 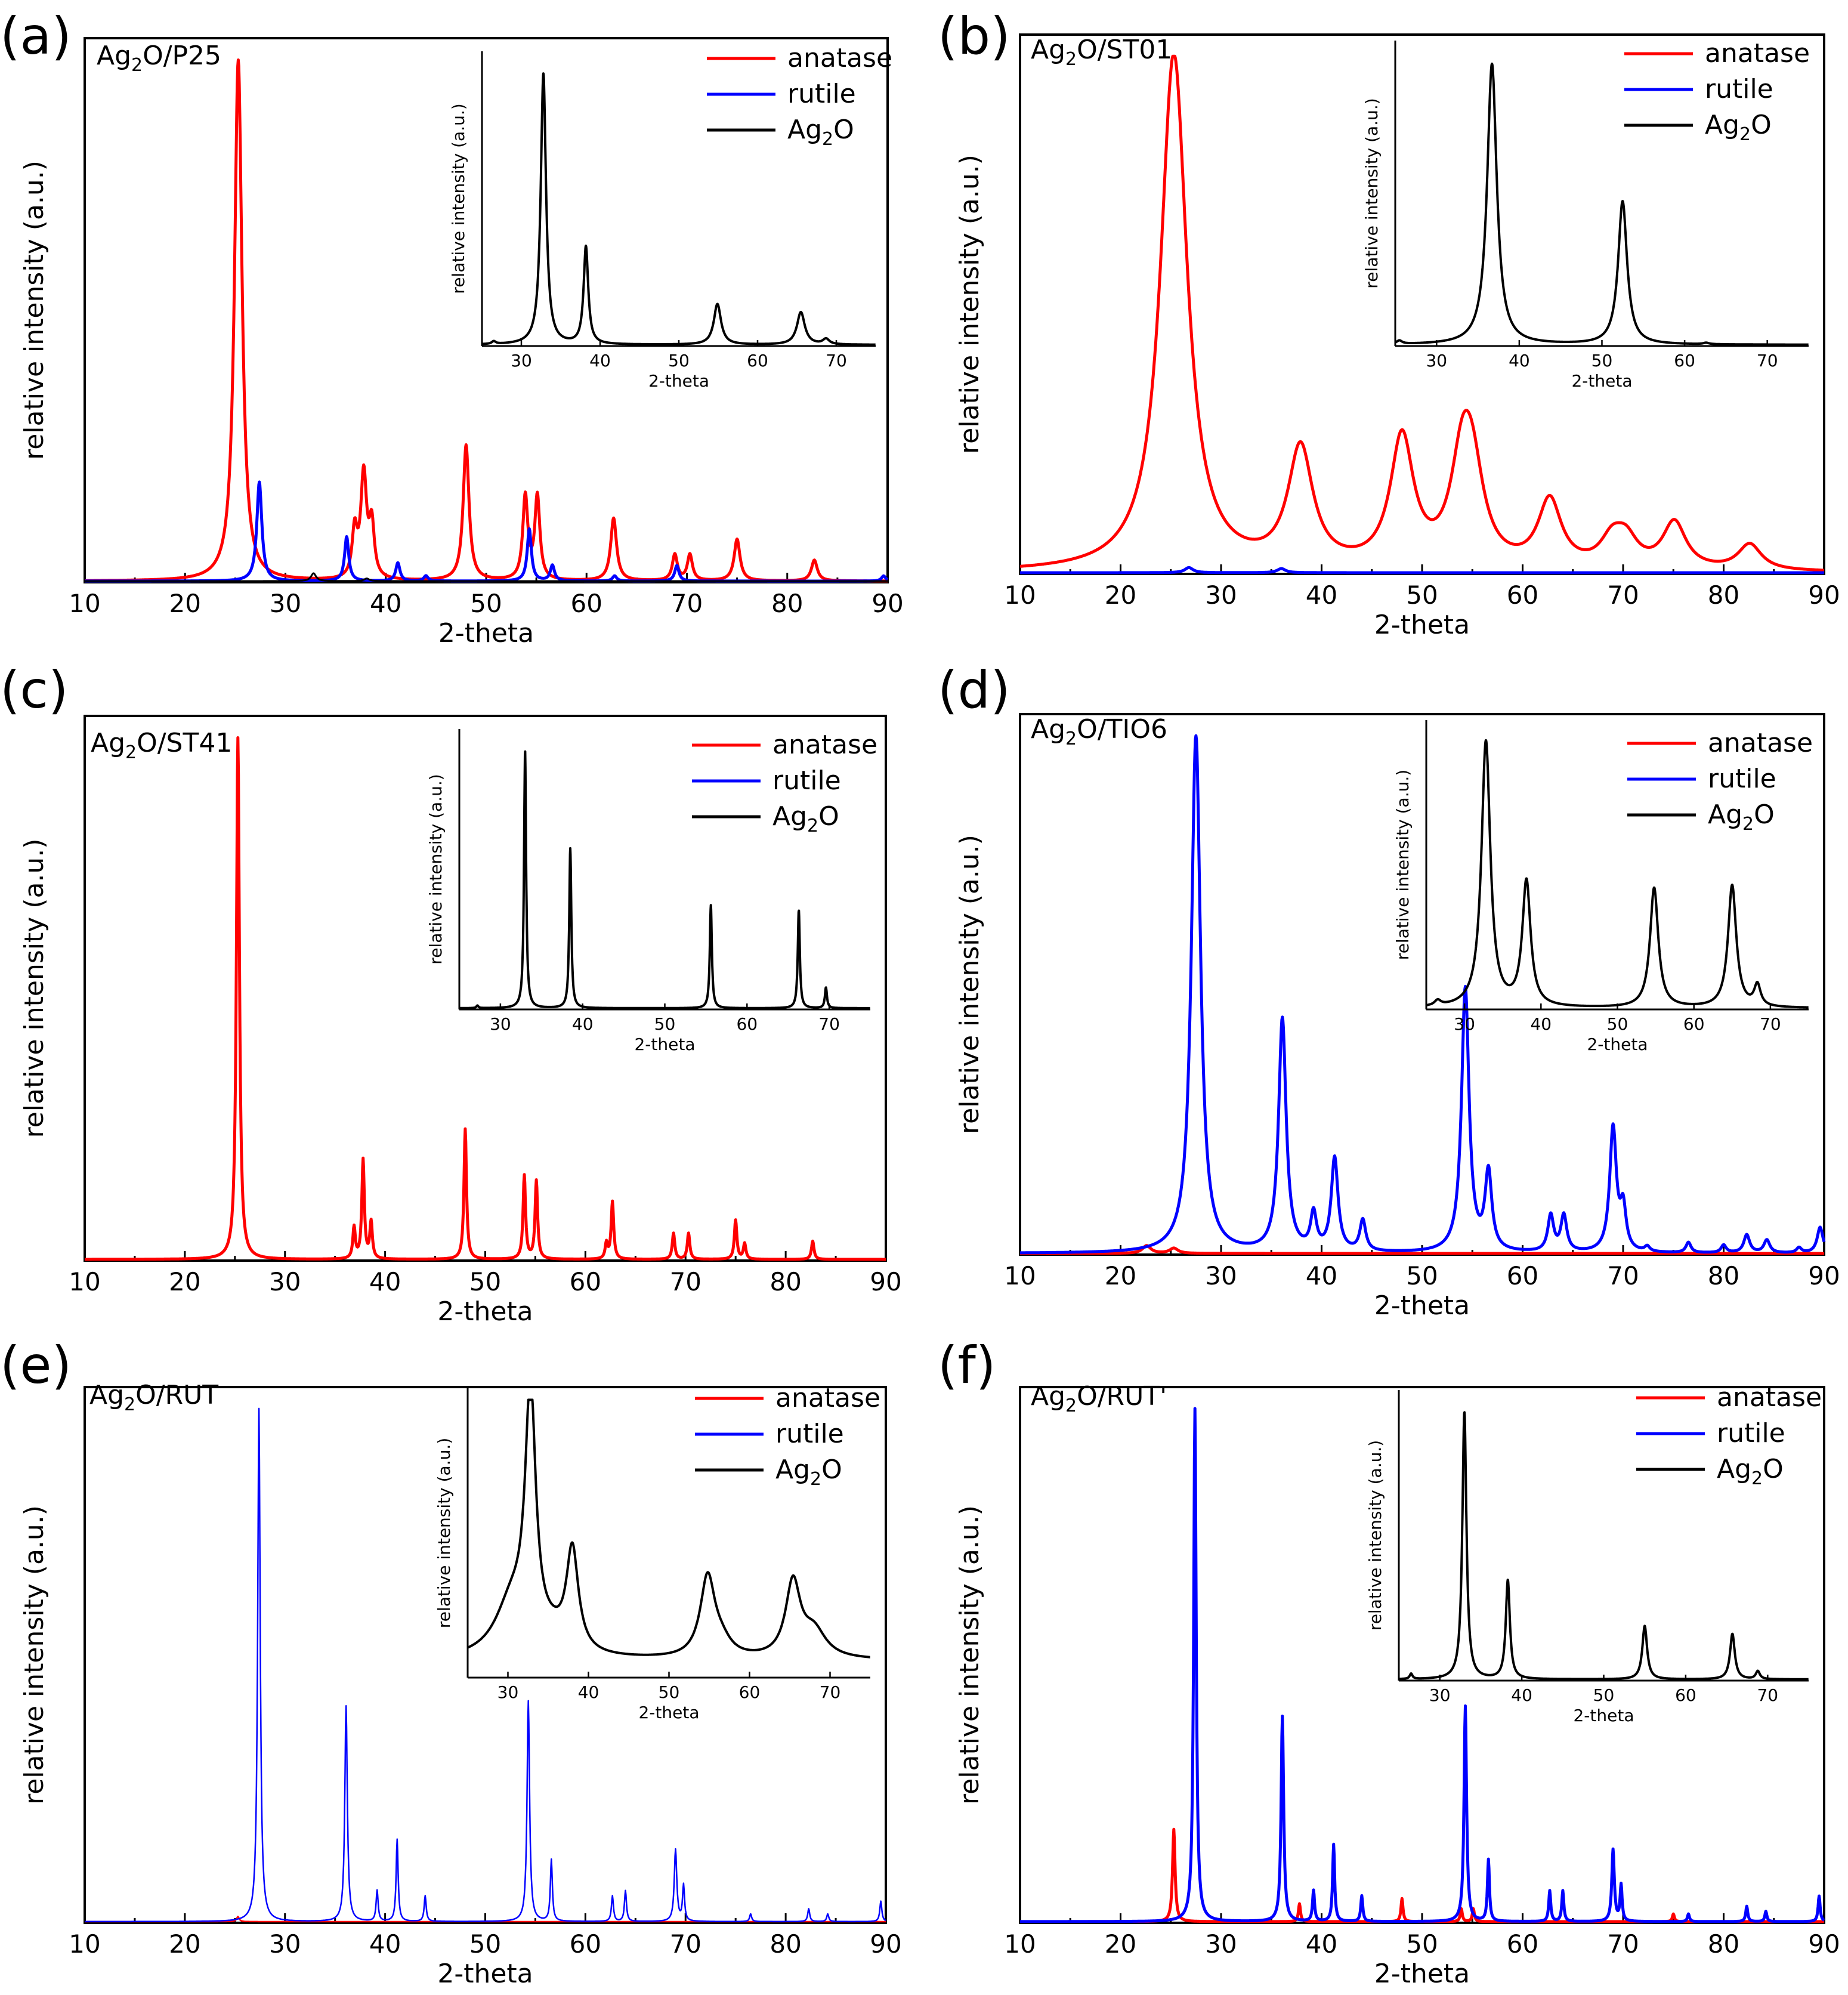 What do you see at coordinates (34, 690) in the screenshot?
I see `panel-label: (c)` at bounding box center [34, 690].